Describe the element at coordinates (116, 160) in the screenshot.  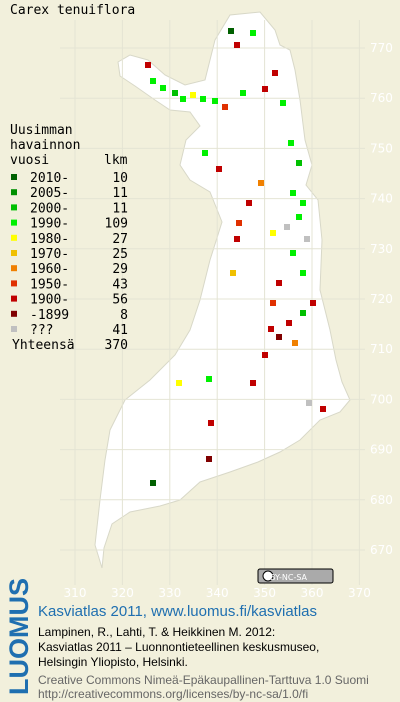
I see `legend-count-heading: lkm` at that location.